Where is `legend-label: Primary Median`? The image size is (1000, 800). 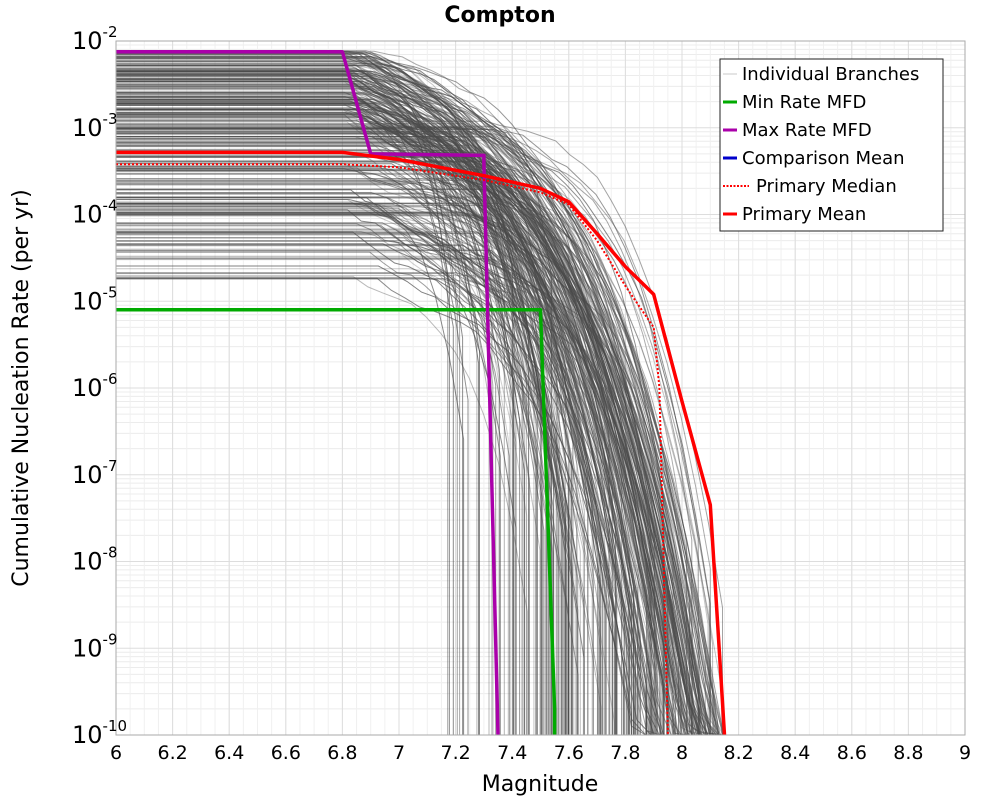 legend-label: Primary Median is located at coordinates (826, 186).